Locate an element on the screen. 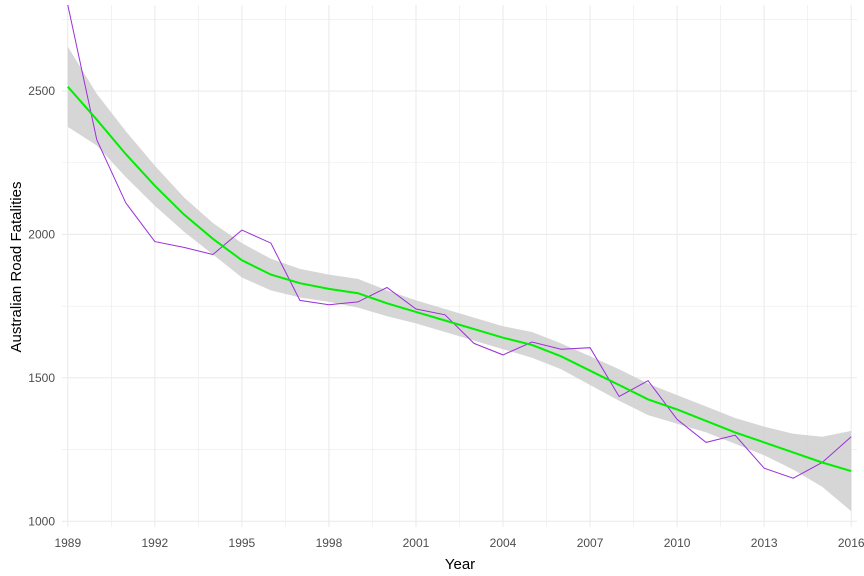 This screenshot has width=864, height=576. y-tick-label: 1000 is located at coordinates (41, 521).